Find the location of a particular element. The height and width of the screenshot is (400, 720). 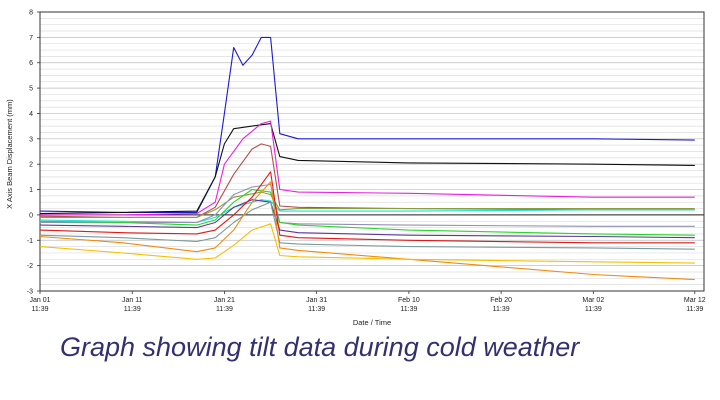

y-tick-label: 8 is located at coordinates (31, 13).